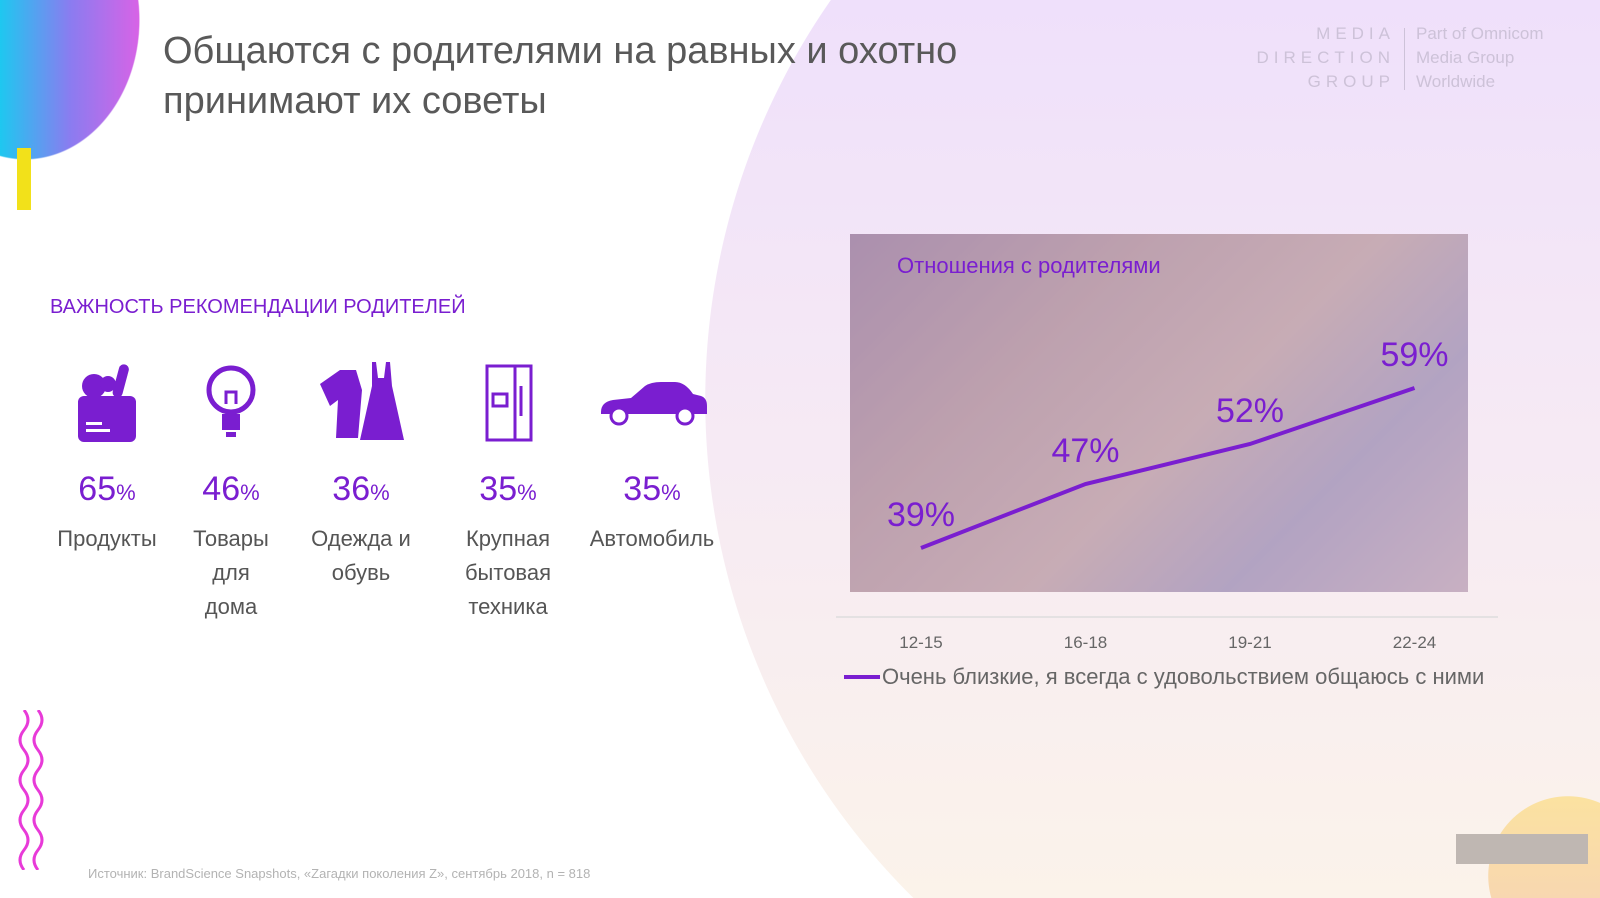  Describe the element at coordinates (1085, 642) in the screenshot. I see `x-tick-label: 16-18` at that location.